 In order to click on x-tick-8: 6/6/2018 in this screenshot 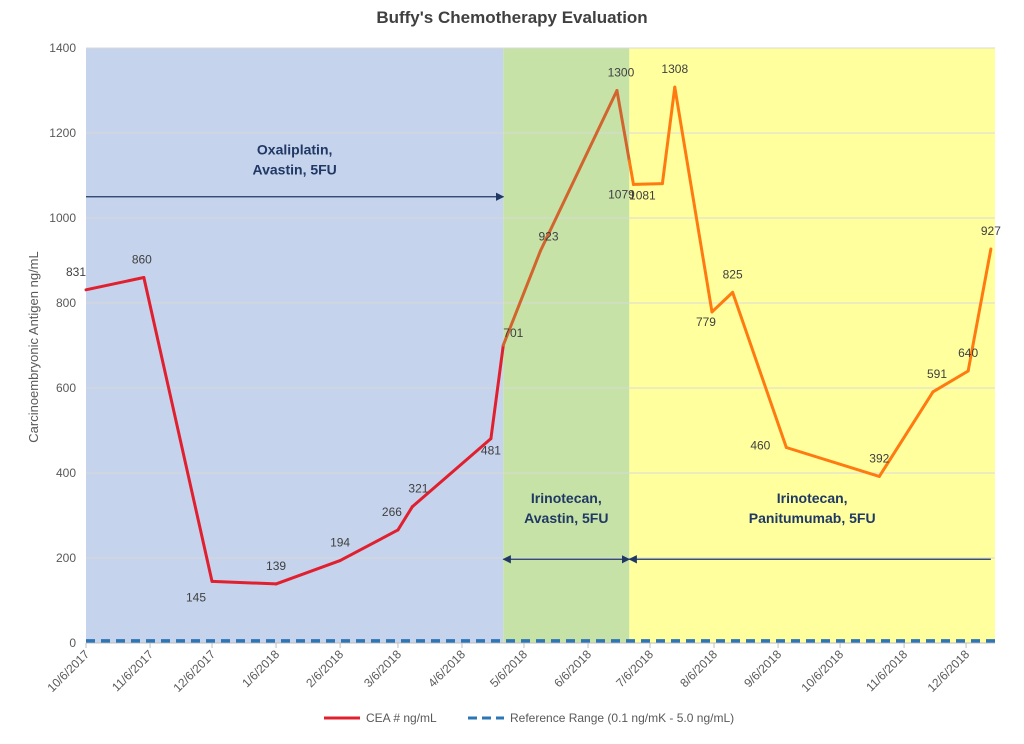, I will do `click(572, 668)`.